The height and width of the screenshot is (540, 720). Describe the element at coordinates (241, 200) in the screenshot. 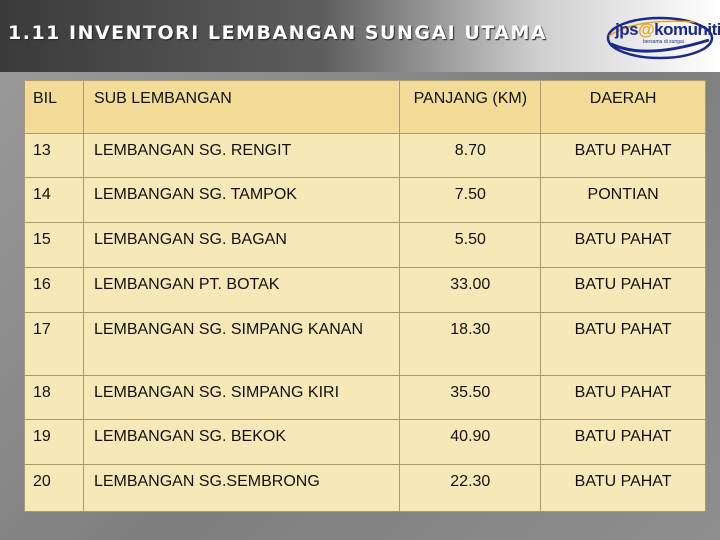

I see `cell-sub-lembangan: LEMBANGAN SG. TAMPOK` at that location.